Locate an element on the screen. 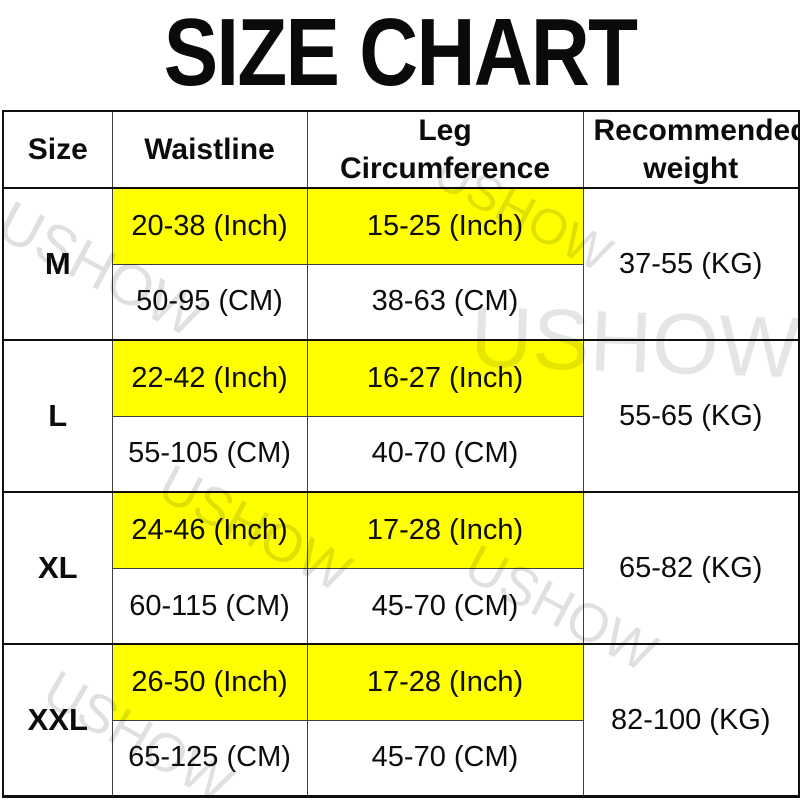  col-header-waistline: Waistline is located at coordinates (209, 149).